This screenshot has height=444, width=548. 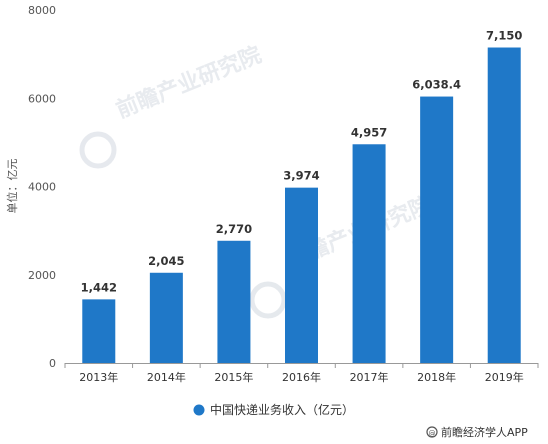 I want to click on x-tick-label: 2014年, so click(x=166, y=377).